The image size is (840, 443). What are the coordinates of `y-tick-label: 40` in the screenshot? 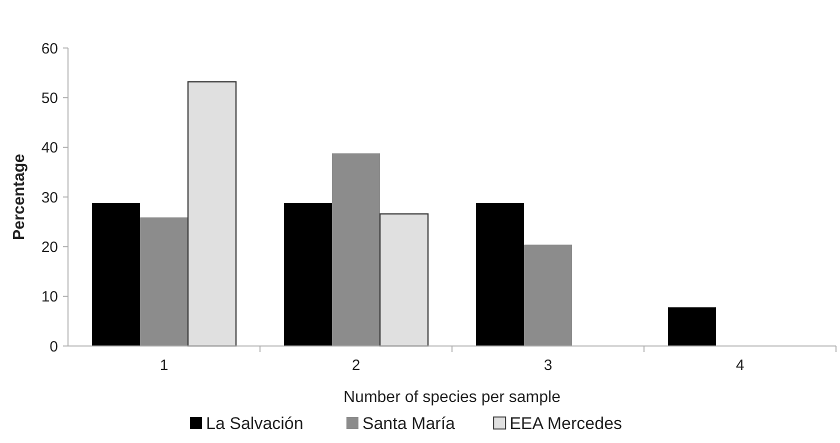 It's located at (49, 148).